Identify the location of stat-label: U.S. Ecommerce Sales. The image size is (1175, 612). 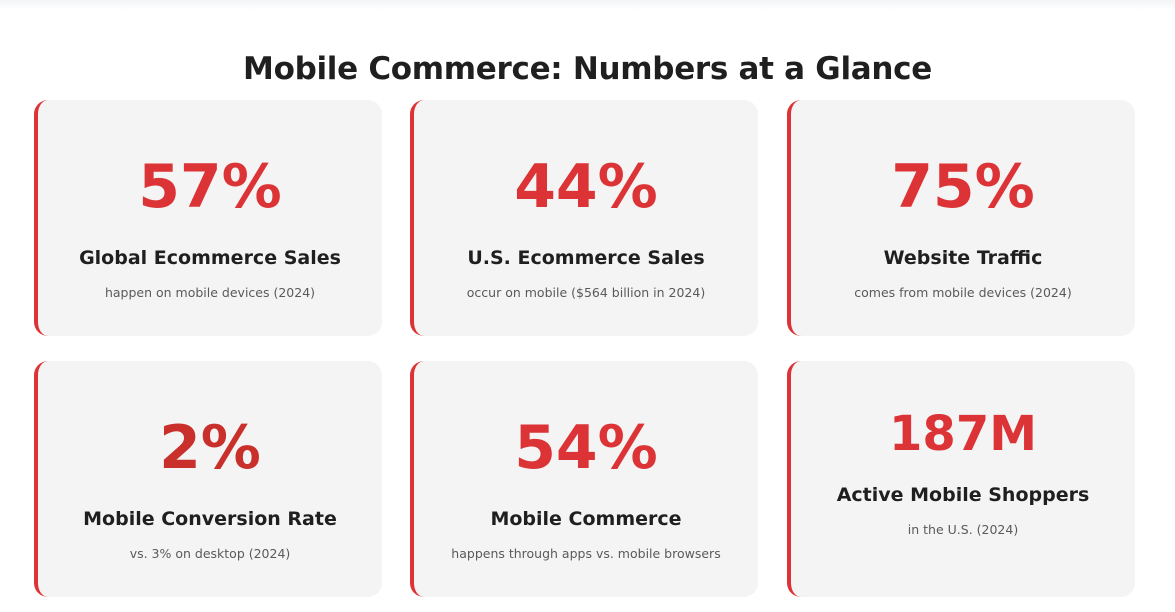
(586, 258).